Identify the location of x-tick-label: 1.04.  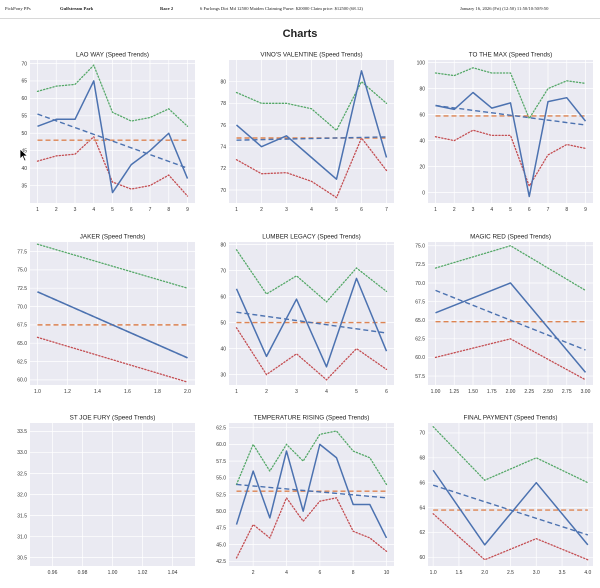
(173, 573).